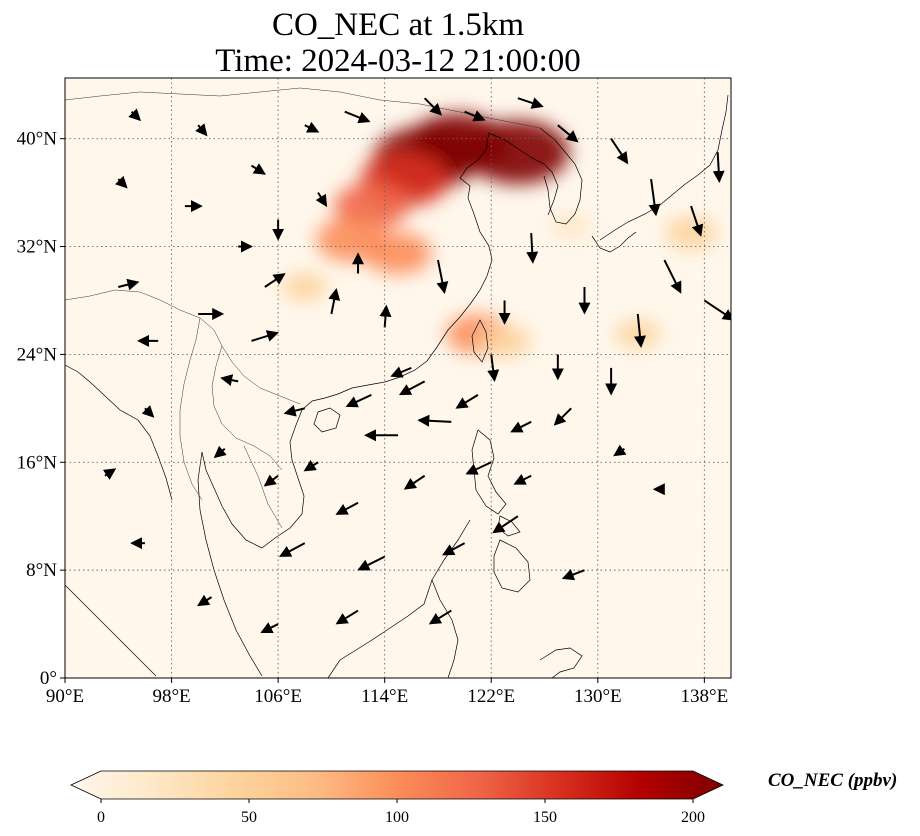 This screenshot has width=920, height=836. I want to click on lon-tick-label: 122°E, so click(491, 696).